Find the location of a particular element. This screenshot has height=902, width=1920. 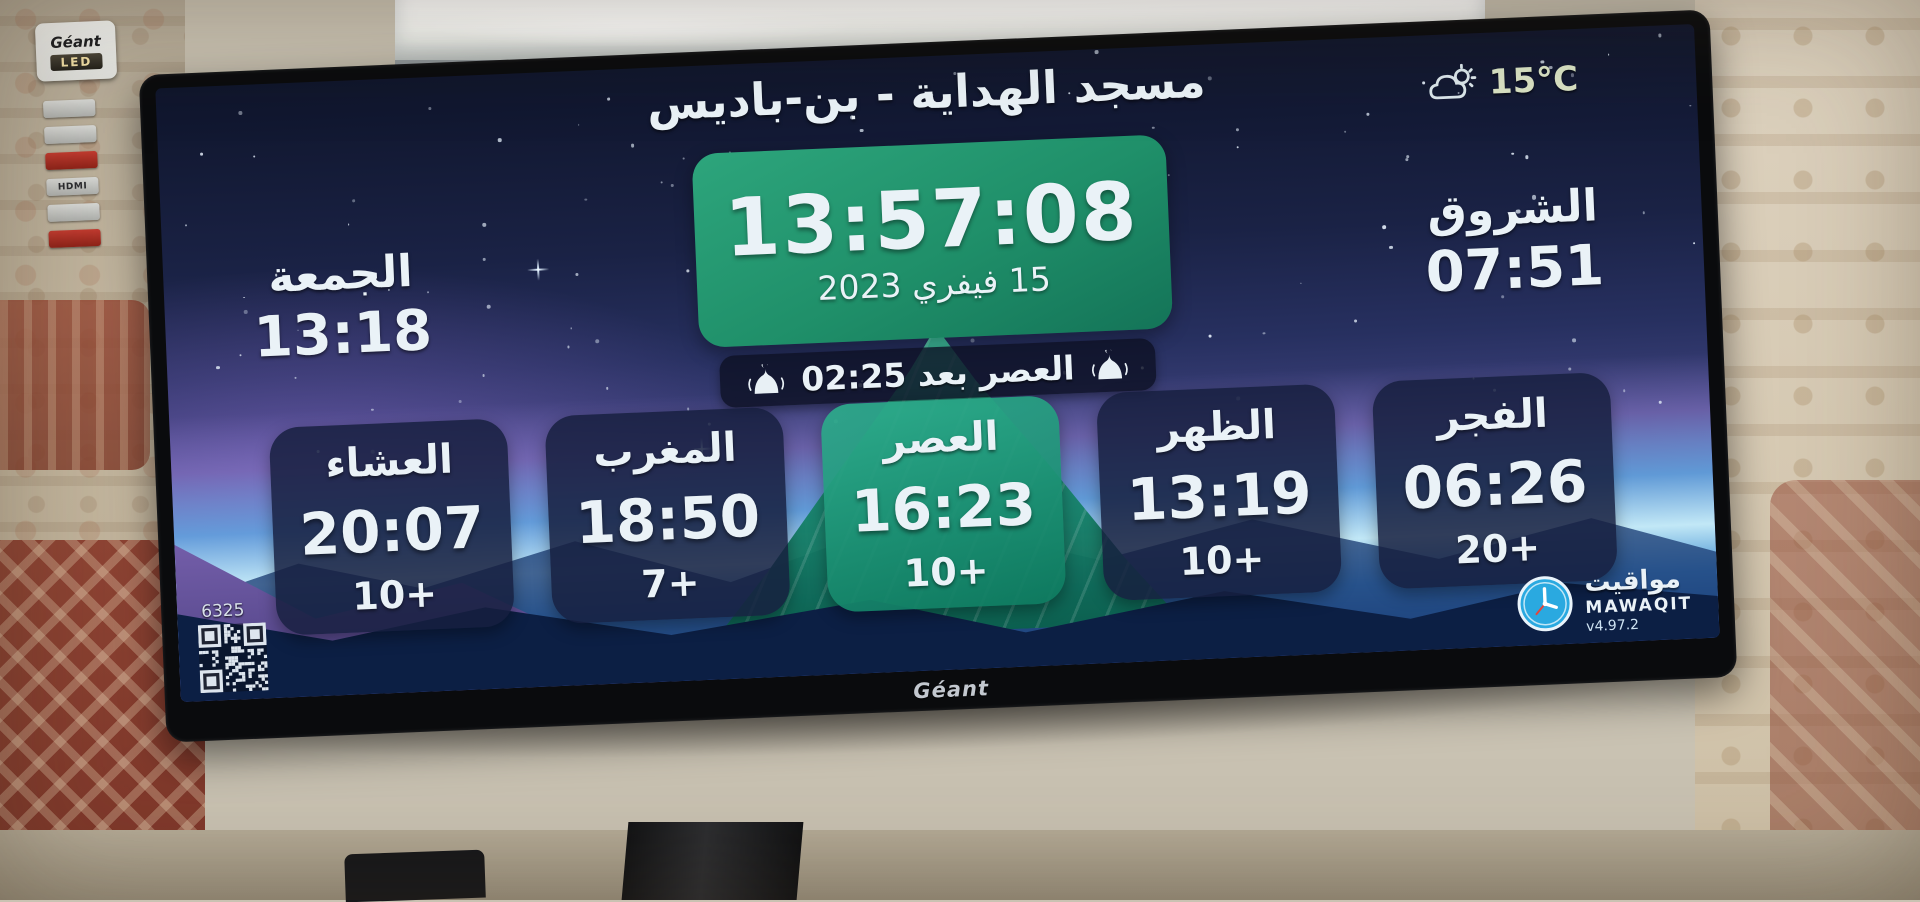

jumua-block: الجمعة 13:18 is located at coordinates (341, 307).